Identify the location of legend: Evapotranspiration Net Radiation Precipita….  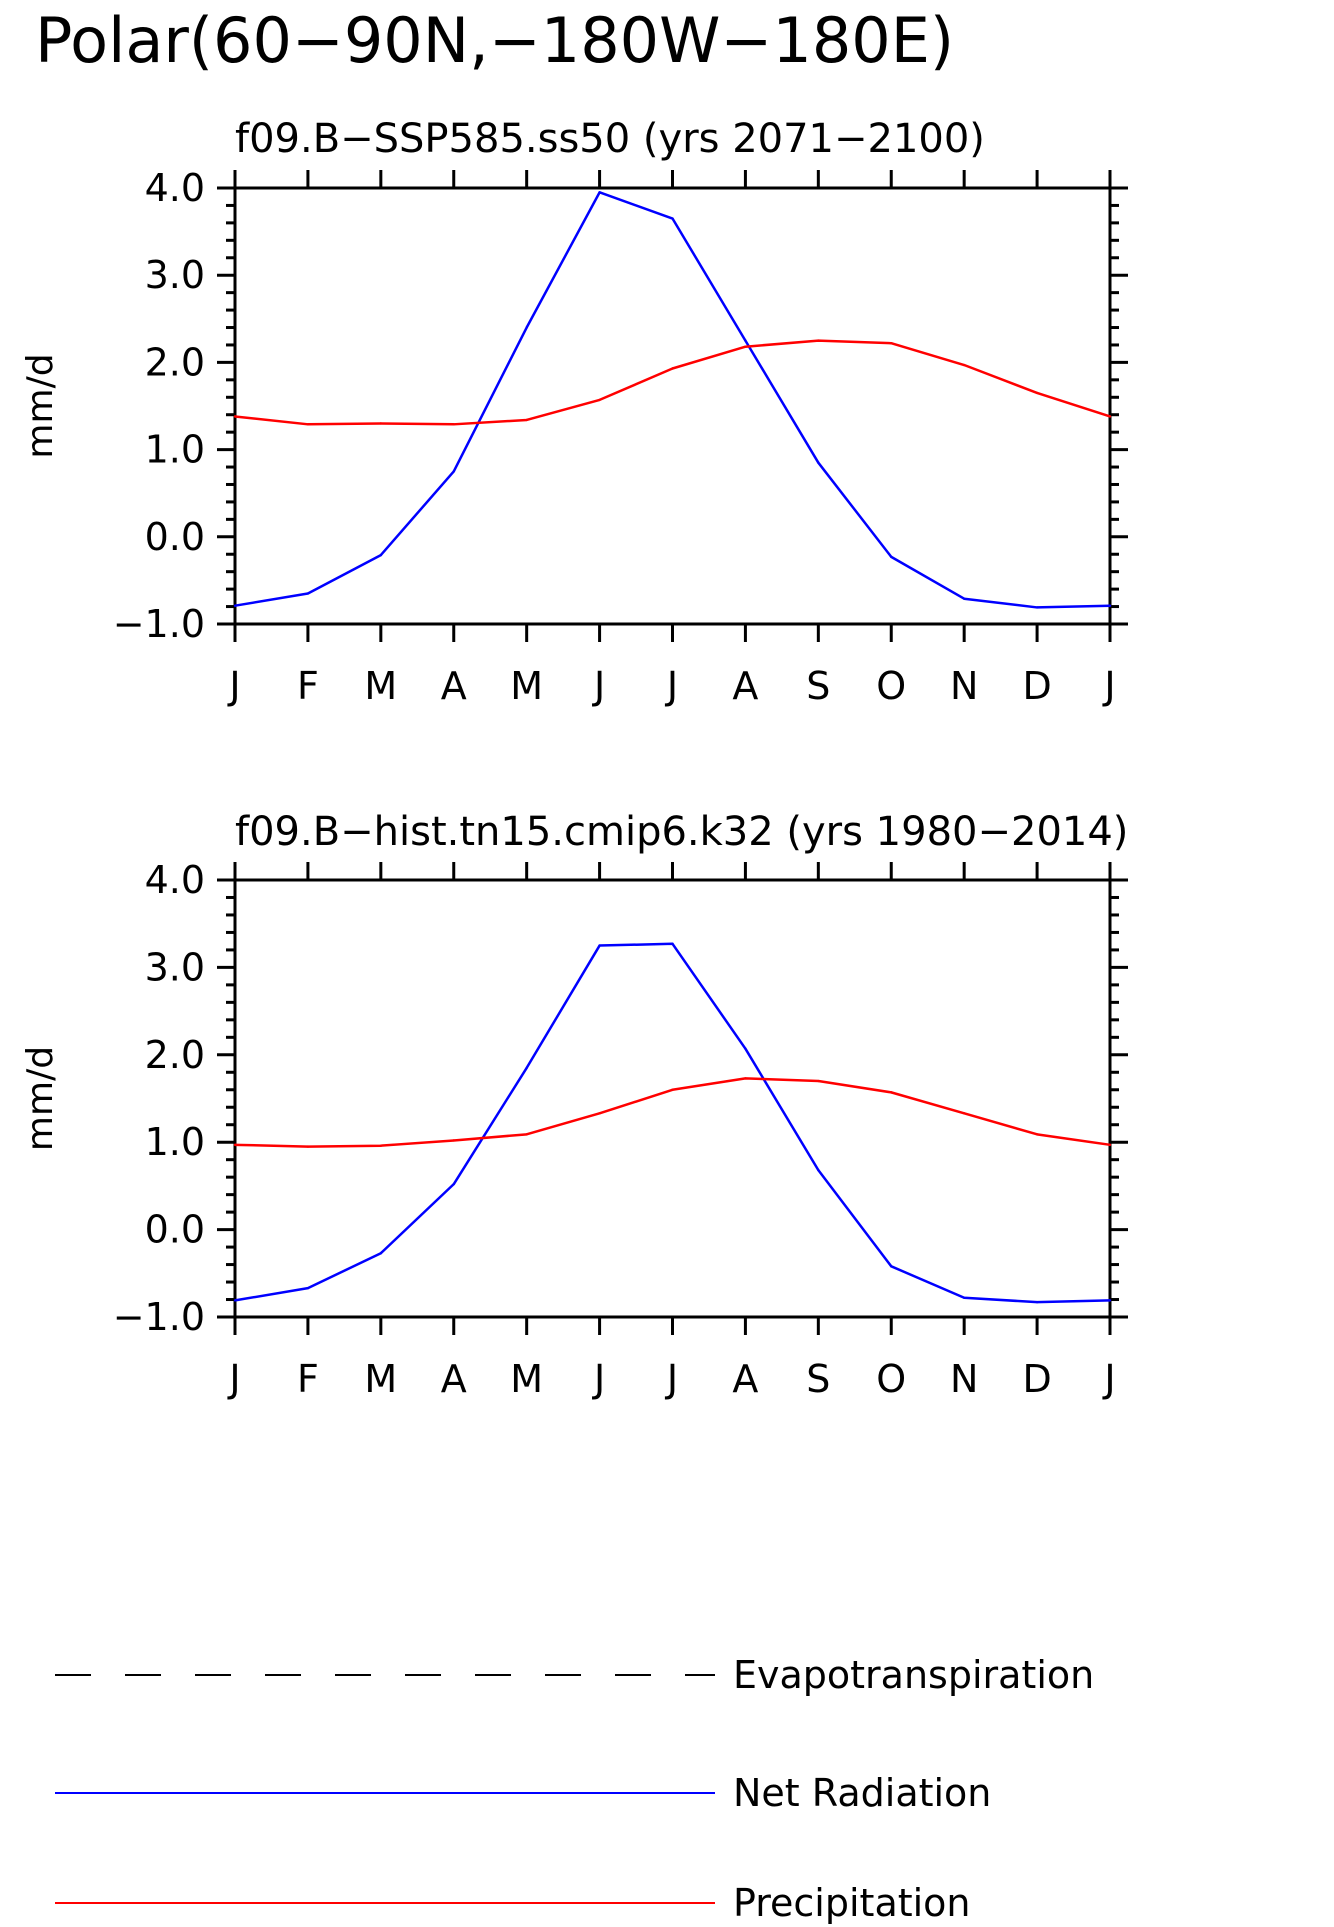
(574, 1789).